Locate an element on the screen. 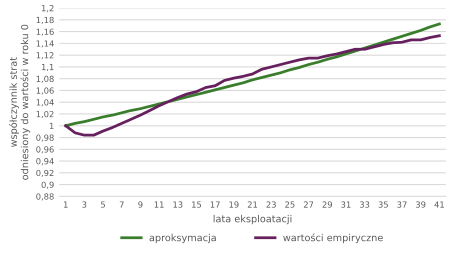 This screenshot has width=455, height=269. x-tick-label: 27 is located at coordinates (309, 204).